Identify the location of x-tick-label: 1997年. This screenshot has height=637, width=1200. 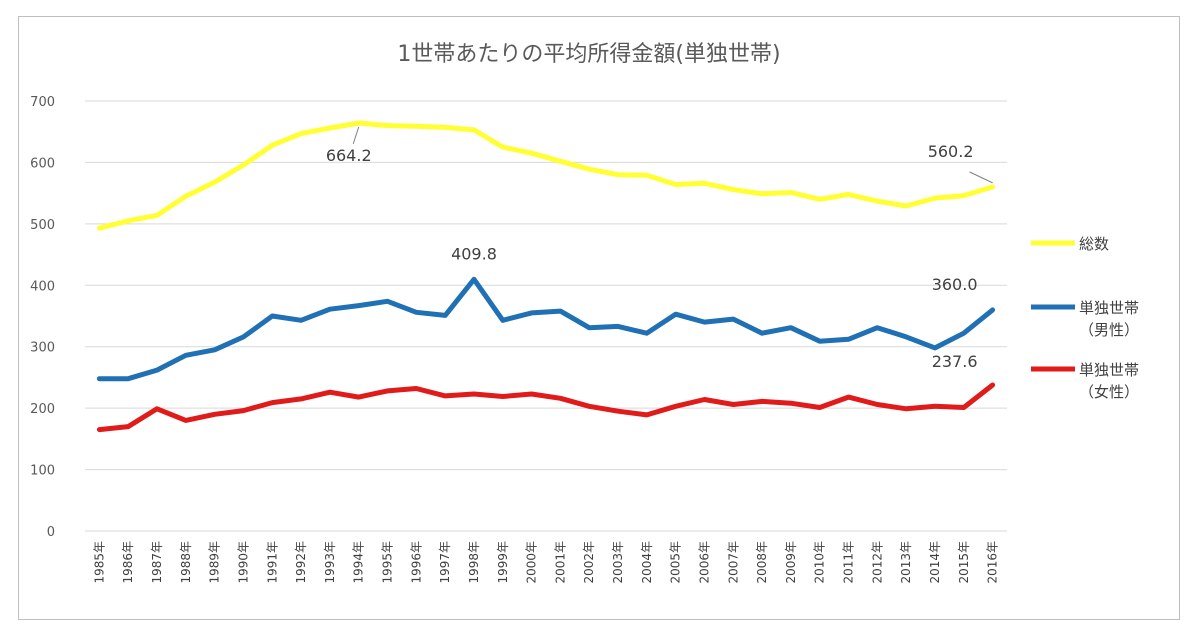
(445, 562).